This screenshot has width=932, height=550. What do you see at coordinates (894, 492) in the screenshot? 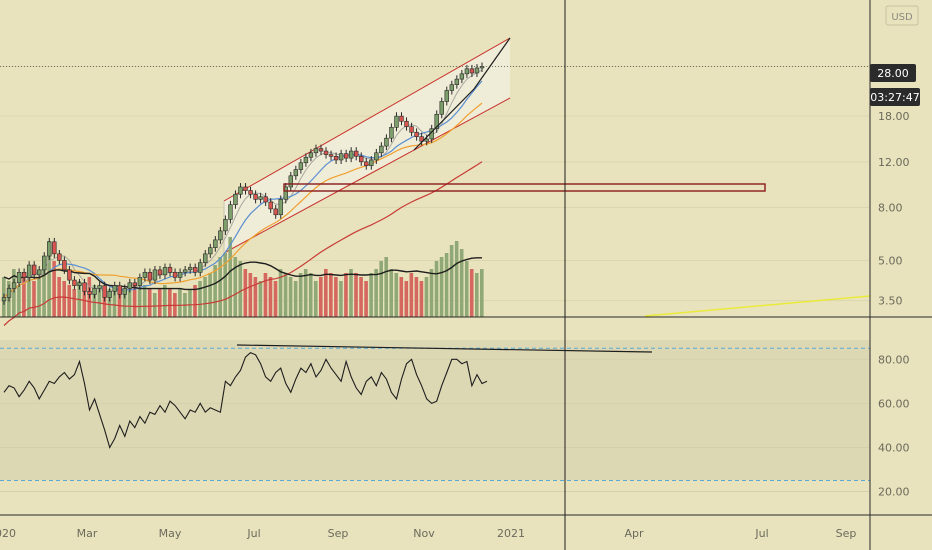
I see `rsi-tick-label: 20.00` at bounding box center [894, 492].